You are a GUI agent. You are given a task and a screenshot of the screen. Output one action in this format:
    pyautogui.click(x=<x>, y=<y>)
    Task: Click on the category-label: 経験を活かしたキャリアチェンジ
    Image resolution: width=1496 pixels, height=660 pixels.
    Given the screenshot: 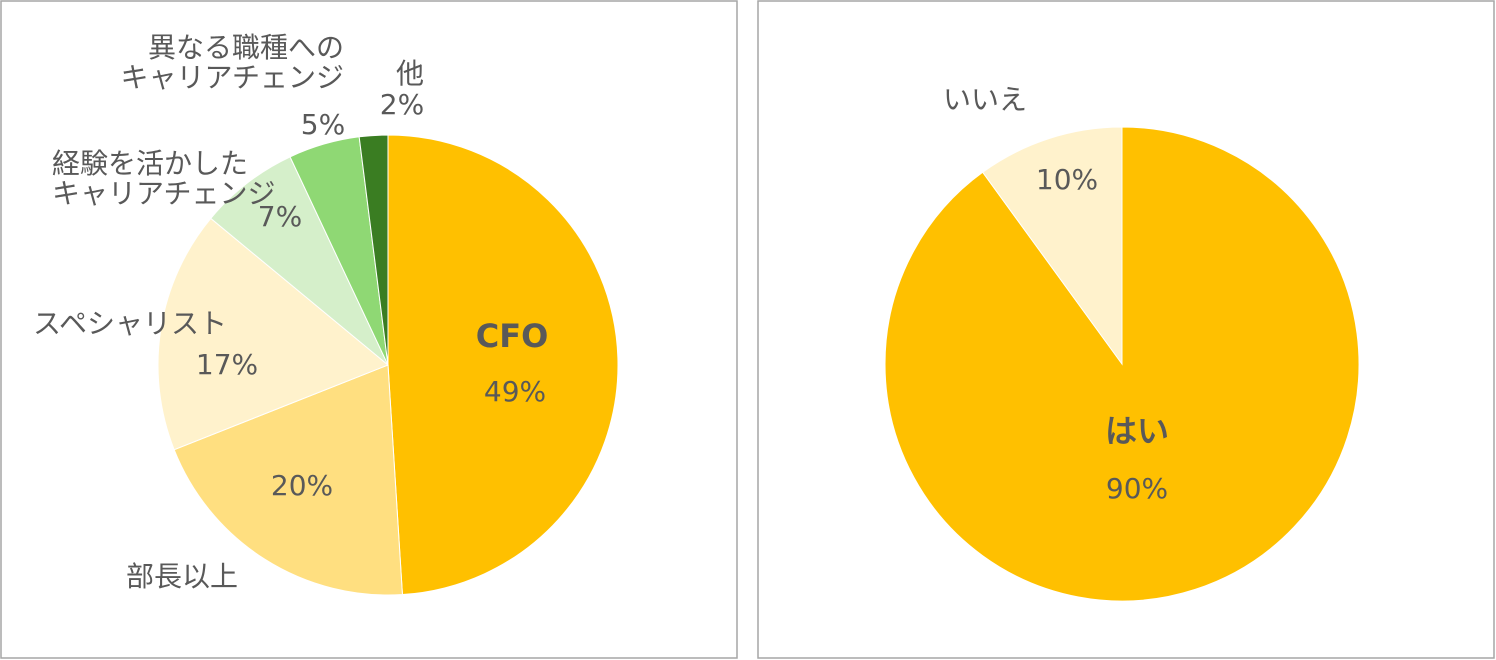 What is the action you would take?
    pyautogui.click(x=163, y=178)
    